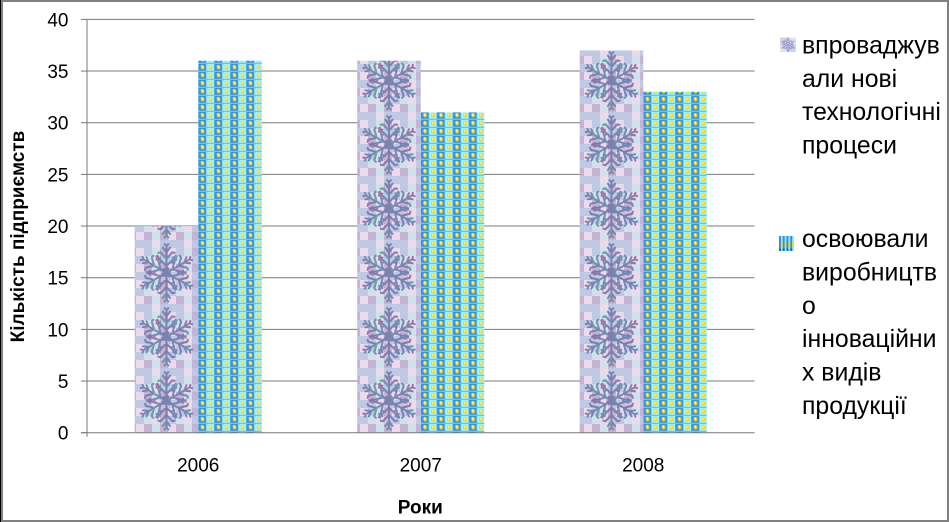 This screenshot has width=949, height=522. I want to click on svg-text: али нові, so click(849, 79).